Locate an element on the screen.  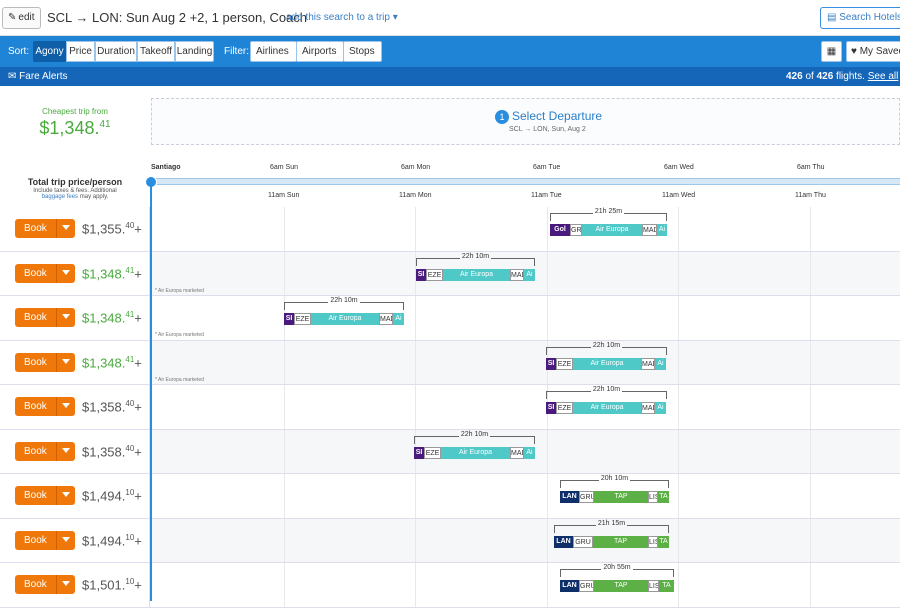
baggage-fees-link: baggage fees is located at coordinates (60, 197).